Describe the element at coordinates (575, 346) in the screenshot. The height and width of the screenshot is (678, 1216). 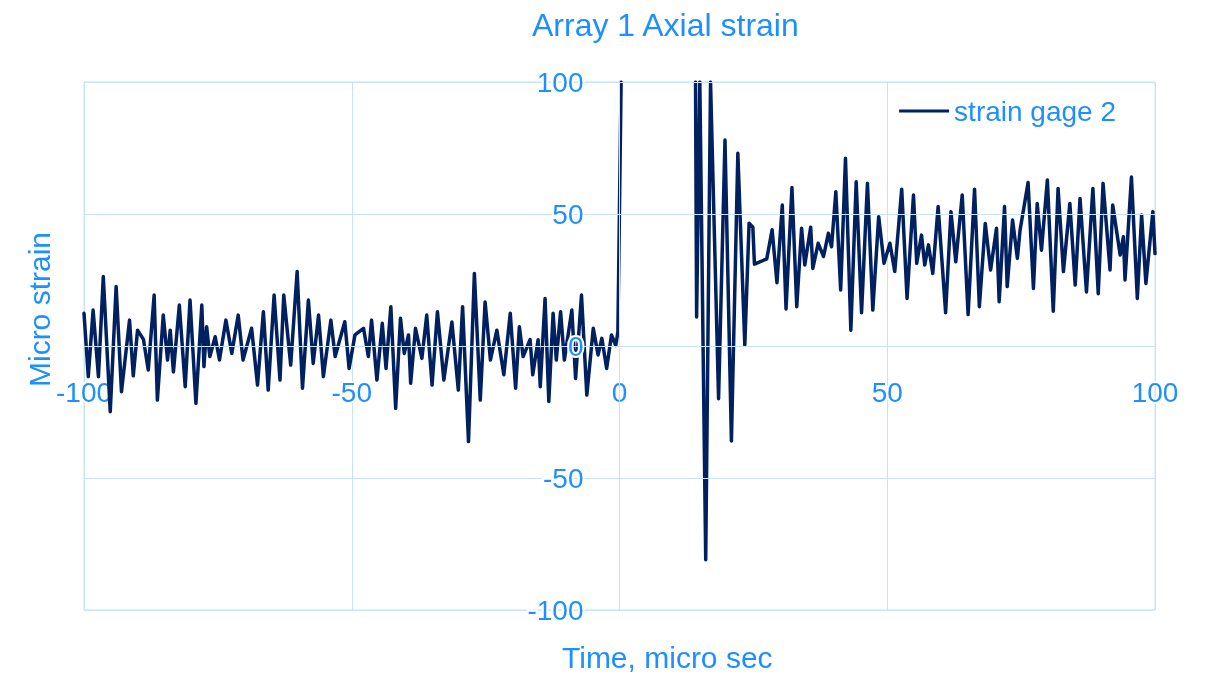
I see `y-tick-label: 0` at that location.